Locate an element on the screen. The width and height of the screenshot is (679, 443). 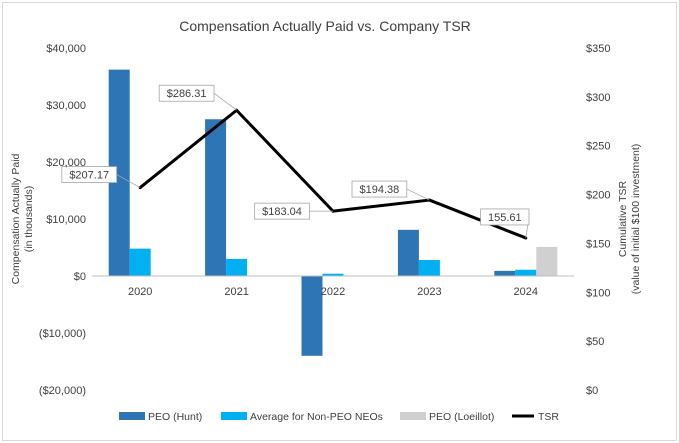
tsr-data-label-2021: $286.31 is located at coordinates (187, 94).